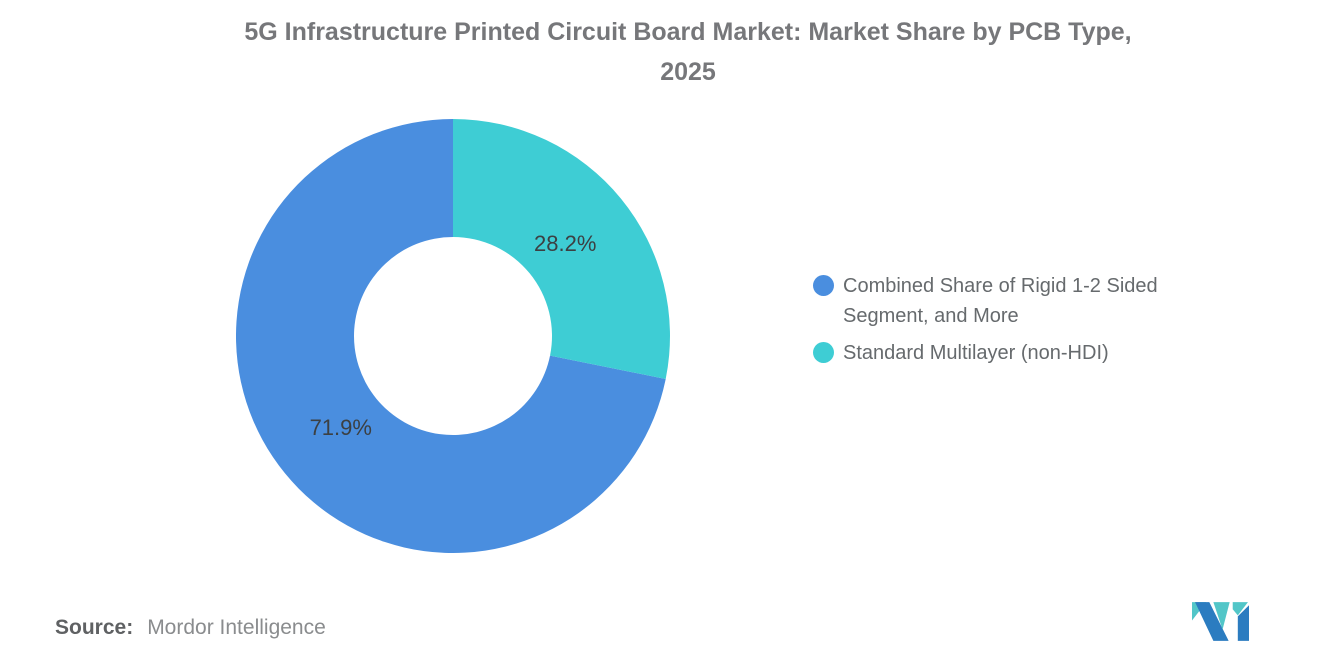  Describe the element at coordinates (340, 427) in the screenshot. I see `slice-value-label: 71.9%` at that location.